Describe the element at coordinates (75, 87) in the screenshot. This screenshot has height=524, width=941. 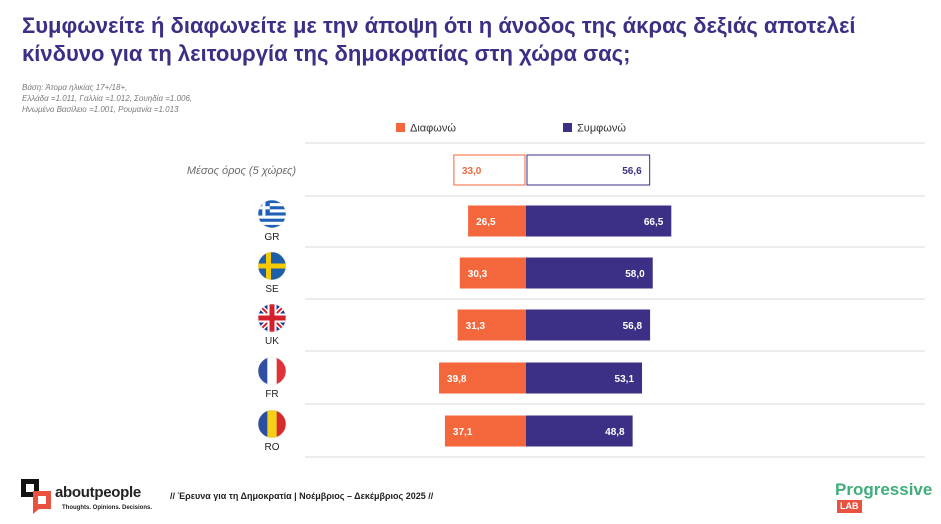
I see `basis-line: Βάση: Άτομα ηλικίας 17+/18+,` at that location.